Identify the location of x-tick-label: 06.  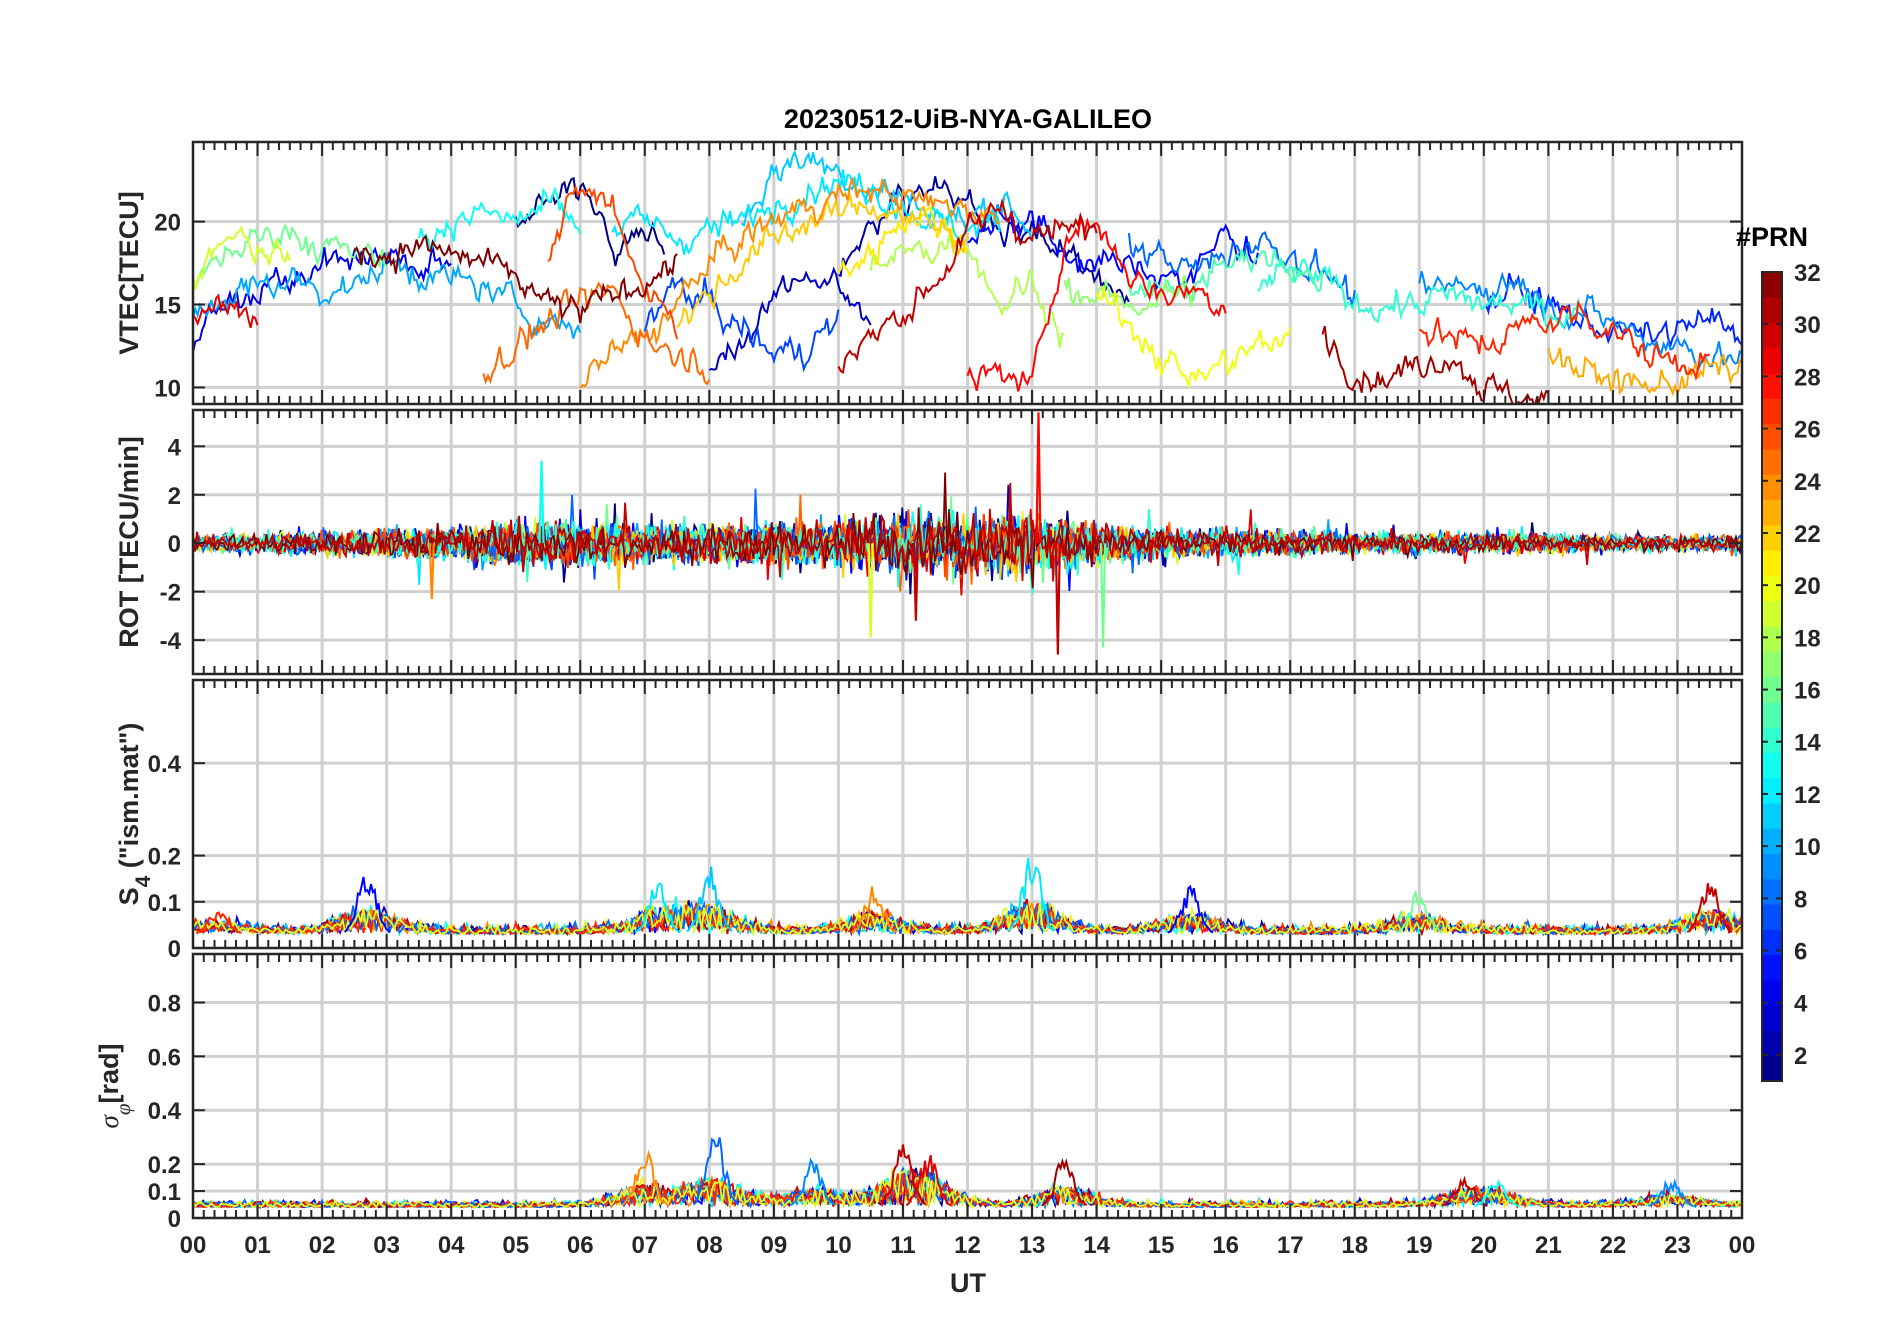
(580, 1245).